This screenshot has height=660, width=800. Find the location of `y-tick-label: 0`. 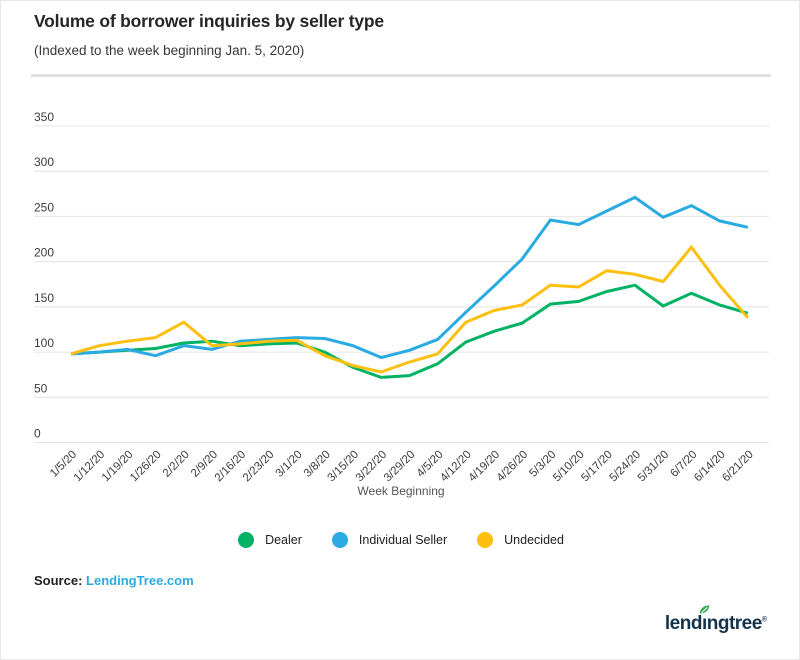

y-tick-label: 0 is located at coordinates (37, 434).